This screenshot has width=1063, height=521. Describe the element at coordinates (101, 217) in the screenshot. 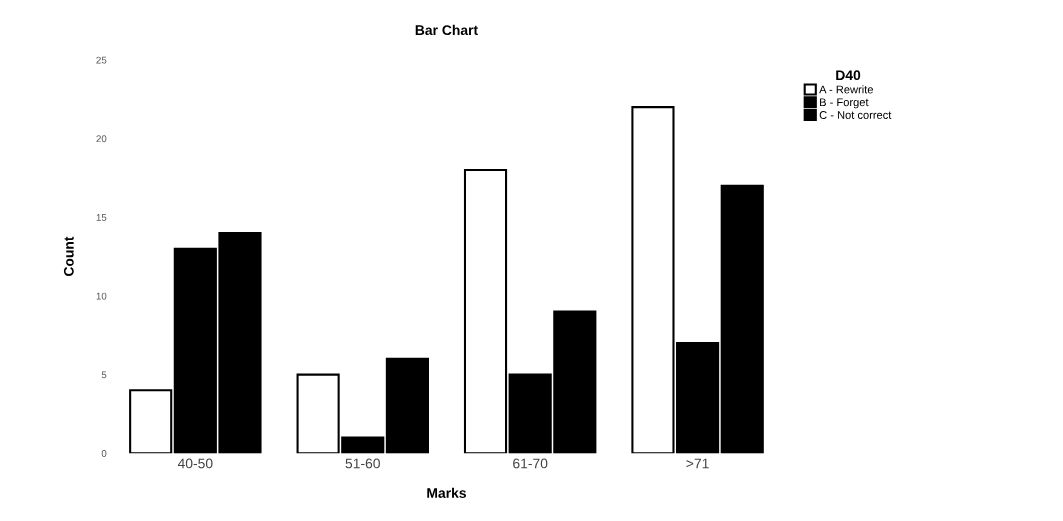

I see `y-tick-label: 15` at that location.